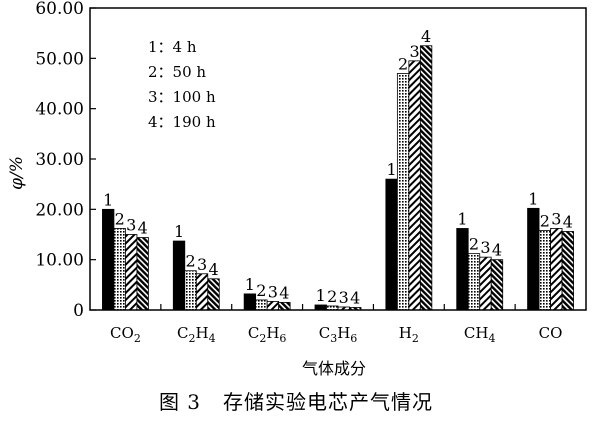  I want to click on x-axis-ticks: CO2 C2H4 C2H6 C3H6 H2 CH4 CO, so click(336, 324).